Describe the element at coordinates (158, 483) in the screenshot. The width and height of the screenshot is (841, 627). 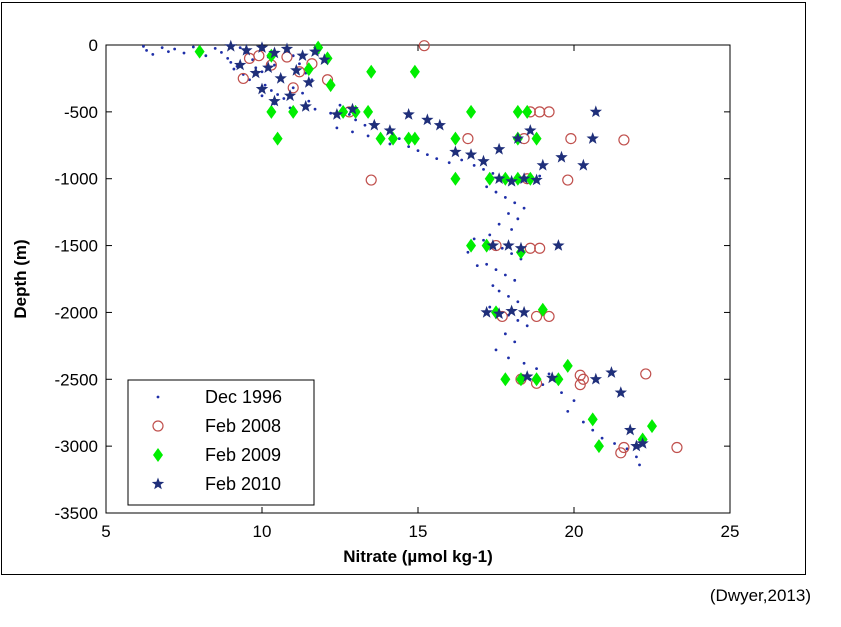
I see `legend-marker` at that location.